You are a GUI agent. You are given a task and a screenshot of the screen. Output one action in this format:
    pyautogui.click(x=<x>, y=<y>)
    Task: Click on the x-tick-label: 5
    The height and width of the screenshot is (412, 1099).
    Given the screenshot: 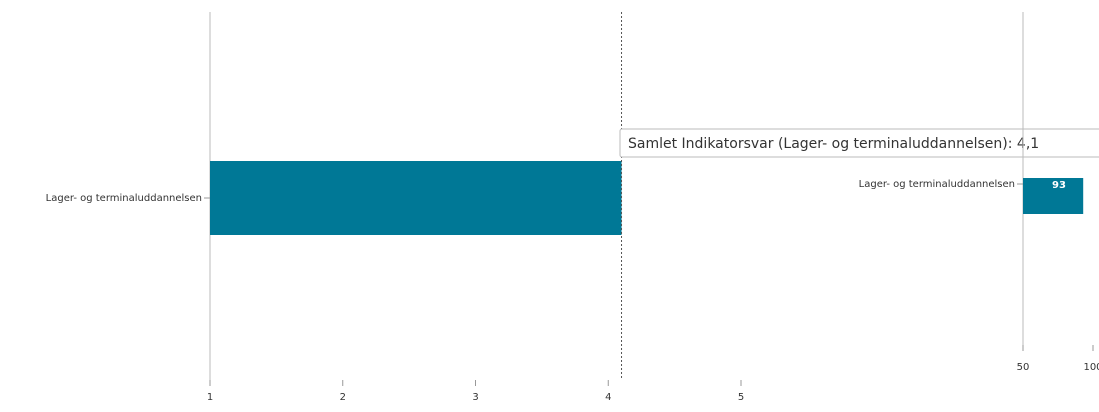 What is the action you would take?
    pyautogui.click(x=741, y=397)
    